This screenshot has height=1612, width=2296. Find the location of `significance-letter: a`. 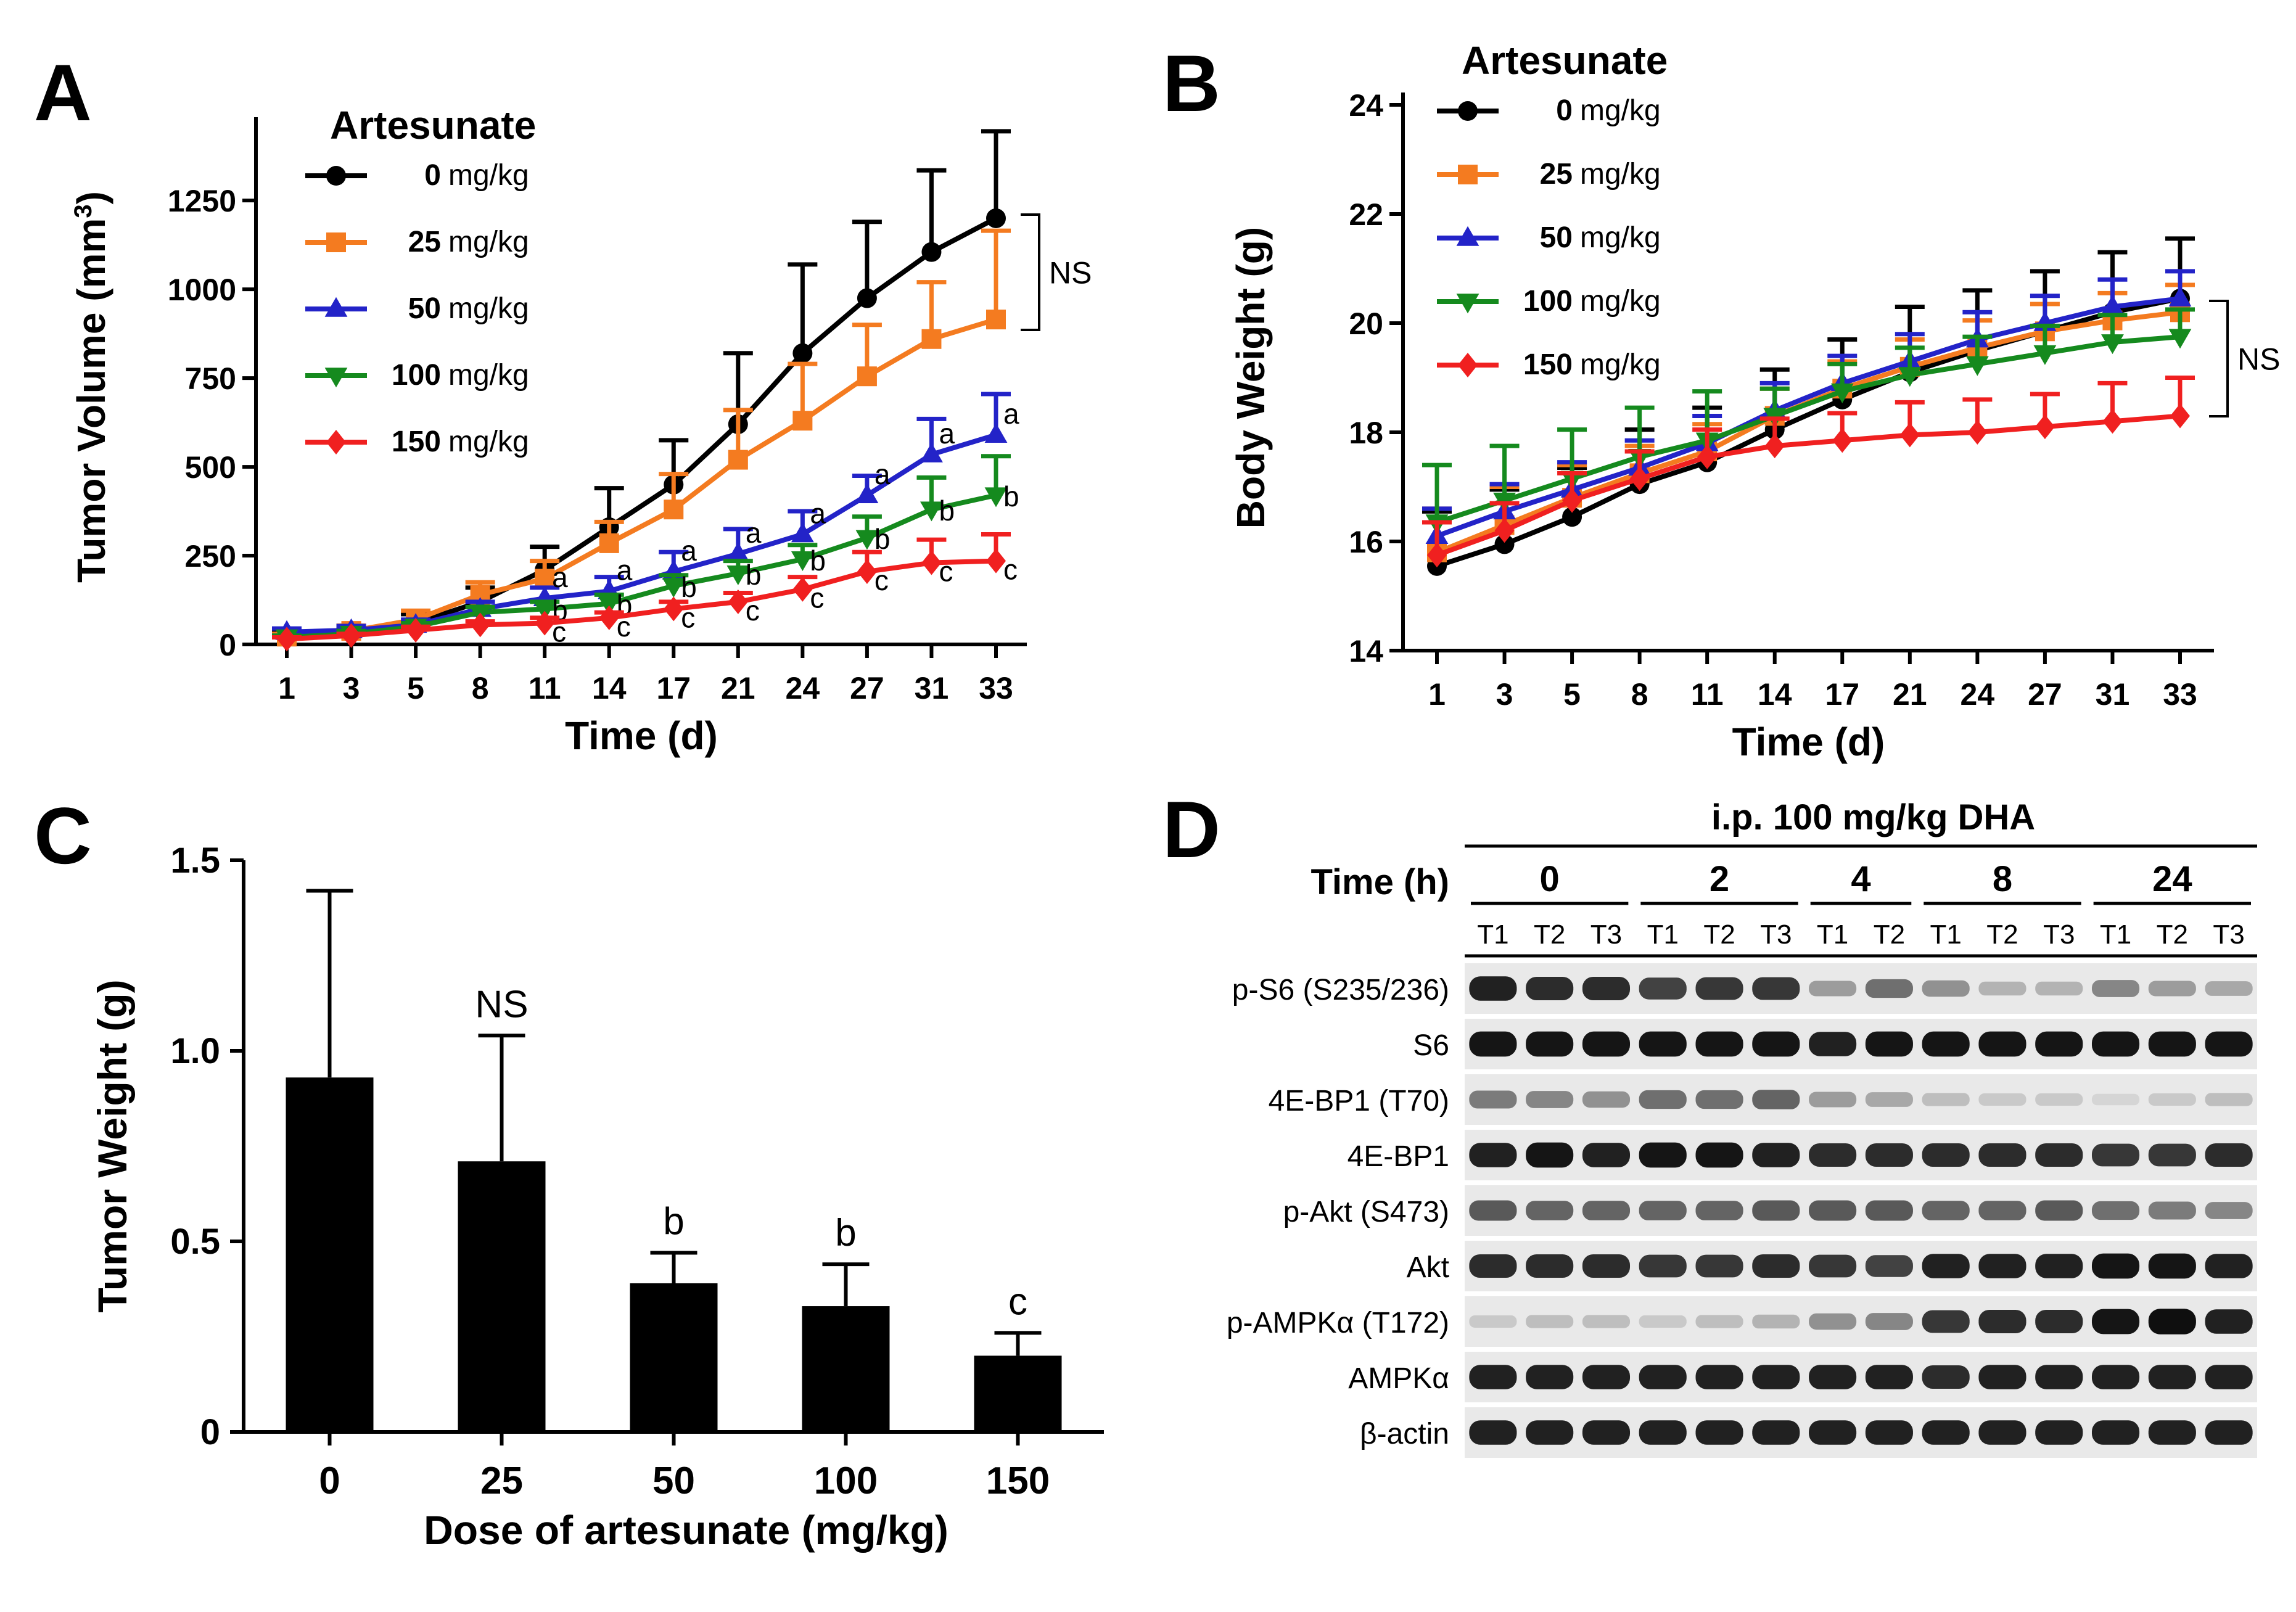

significance-letter: a is located at coordinates (818, 513).